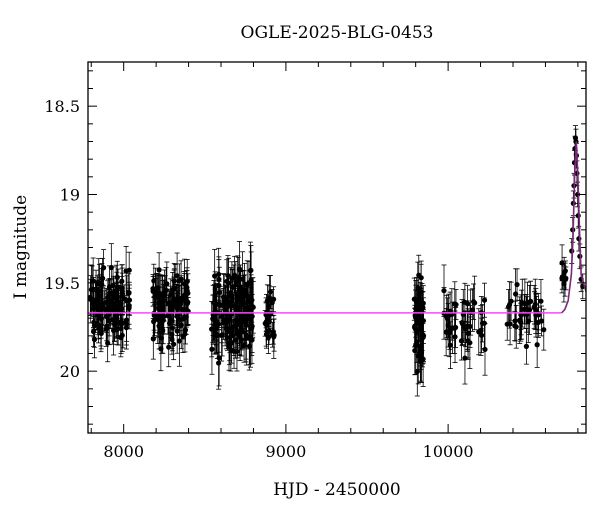 The image size is (600, 512). Describe the element at coordinates (70, 195) in the screenshot. I see `y-tick-label: 19` at that location.